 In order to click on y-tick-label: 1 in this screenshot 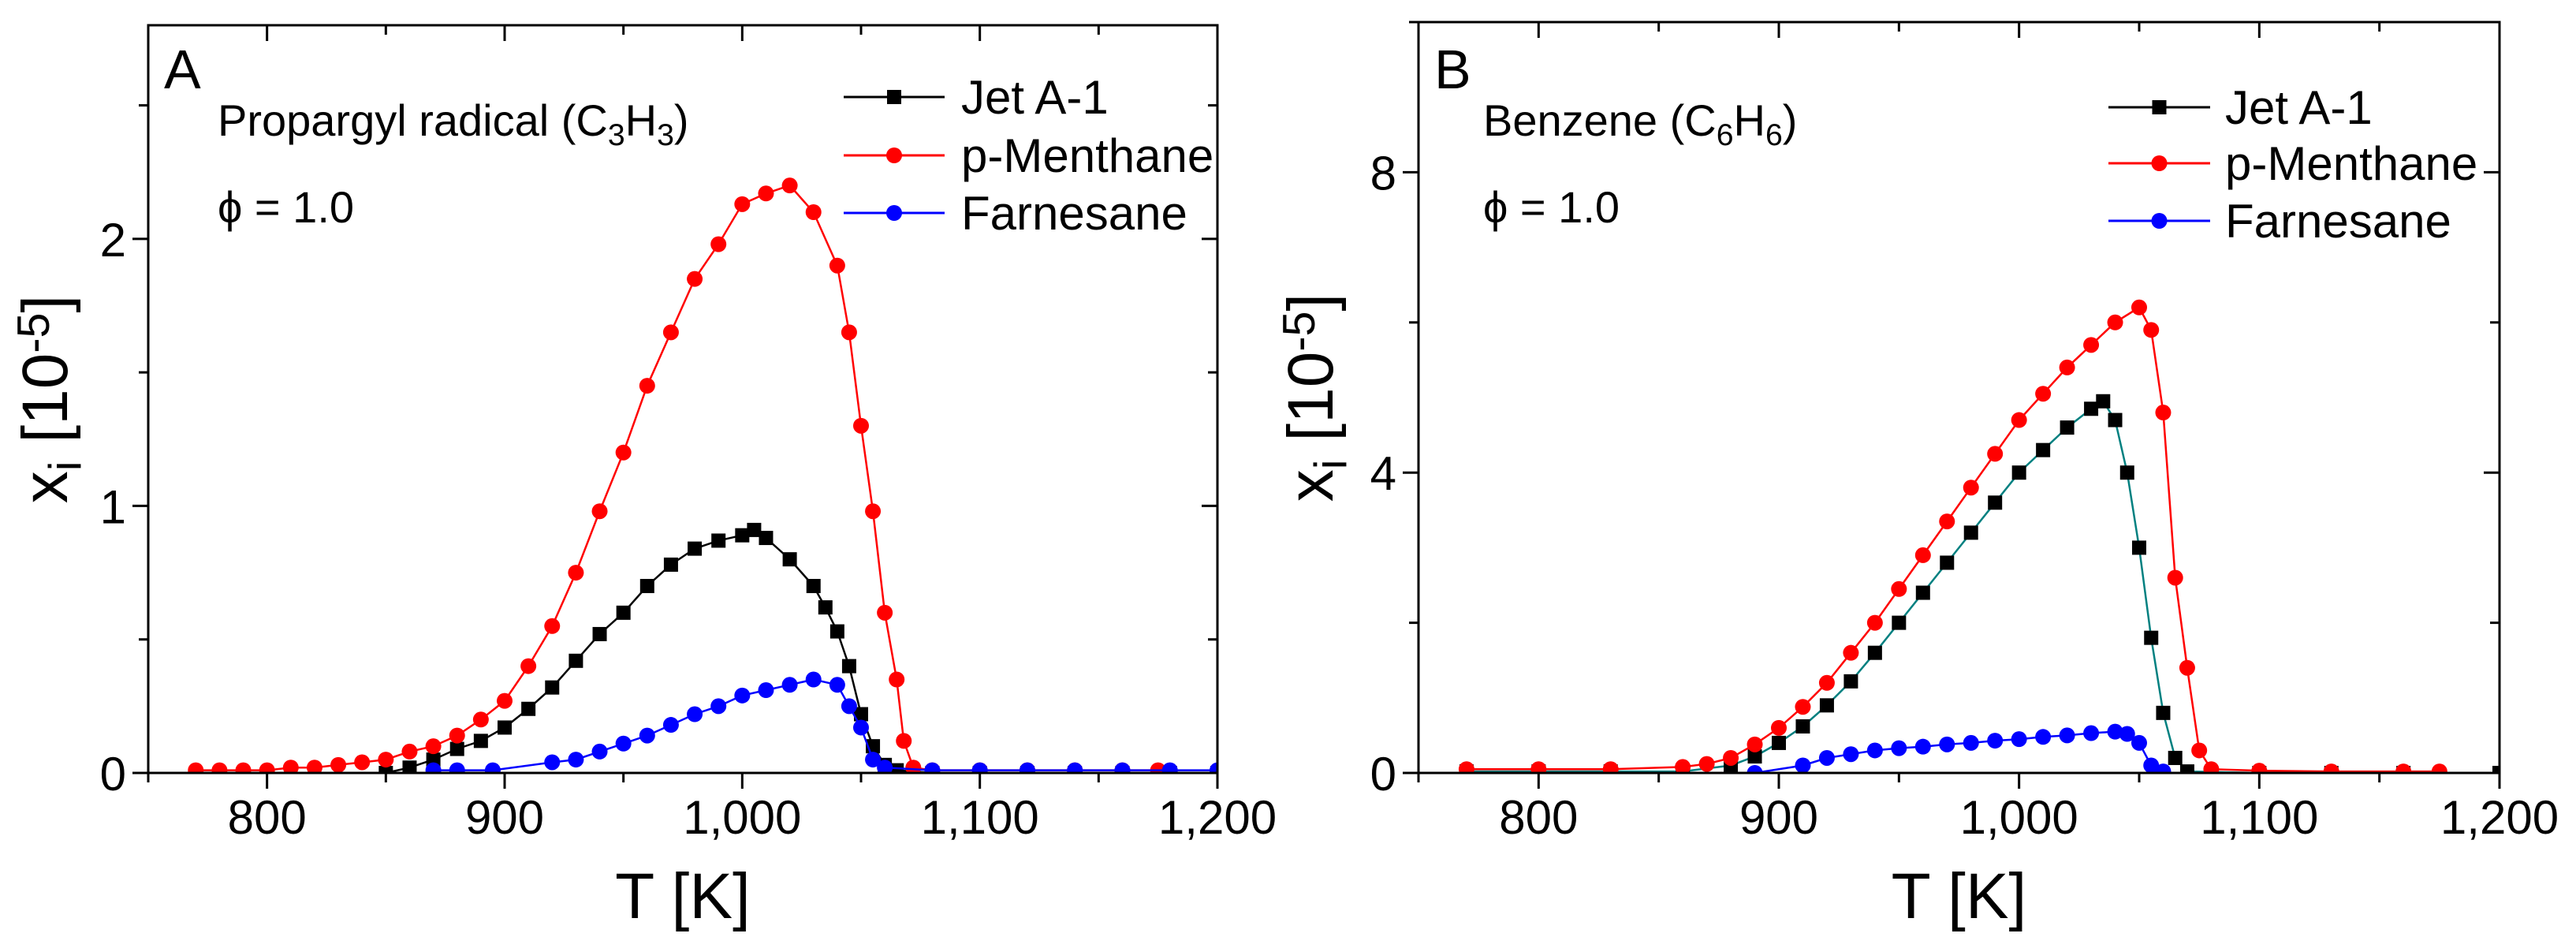, I will do `click(113, 506)`.